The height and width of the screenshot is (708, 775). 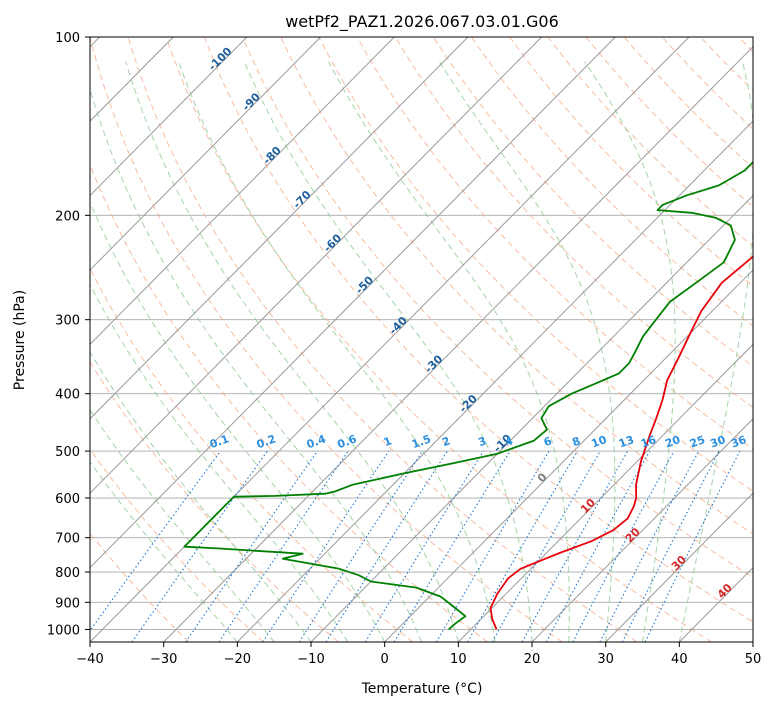 I want to click on x-tick-label: −20, so click(x=237, y=659).